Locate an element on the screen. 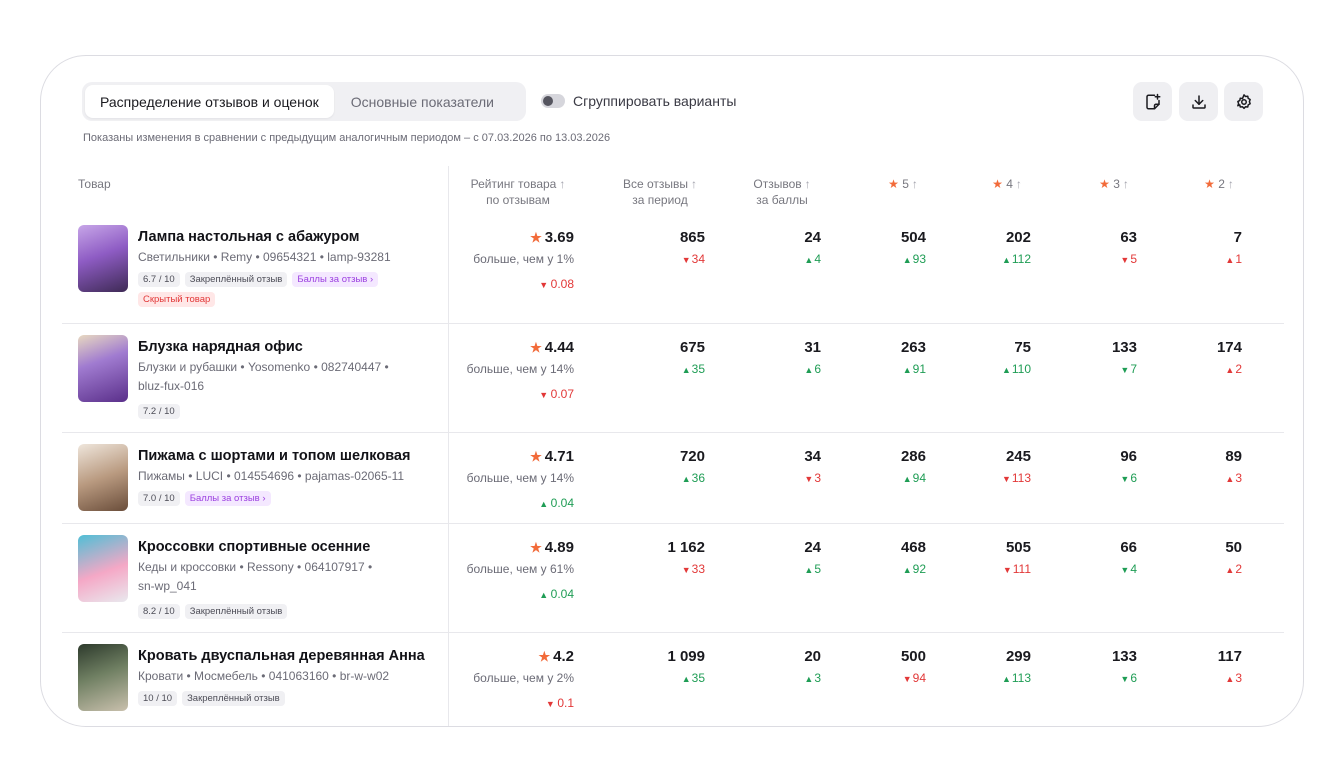 The width and height of the screenshot is (1344, 782). metric-s4-value: 505 is located at coordinates (1018, 547).